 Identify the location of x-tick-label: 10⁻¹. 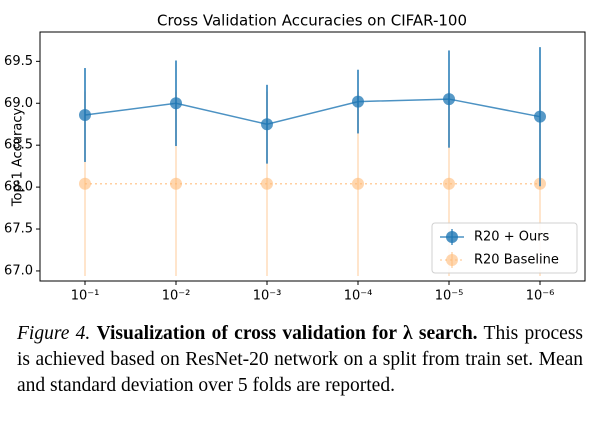
(85, 296).